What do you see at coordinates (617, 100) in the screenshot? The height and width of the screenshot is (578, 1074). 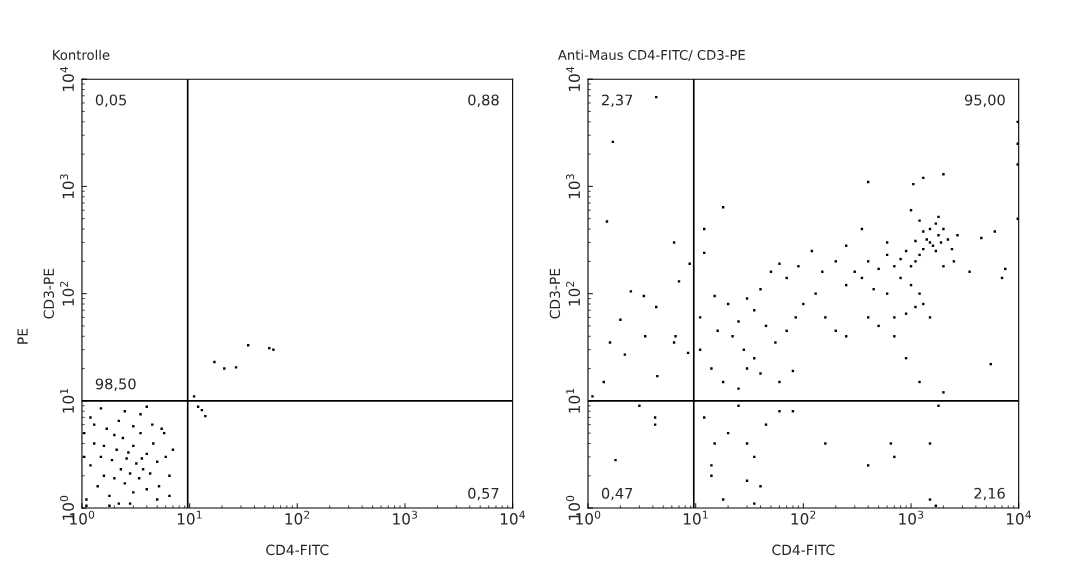 I see `annotation: 2,37` at bounding box center [617, 100].